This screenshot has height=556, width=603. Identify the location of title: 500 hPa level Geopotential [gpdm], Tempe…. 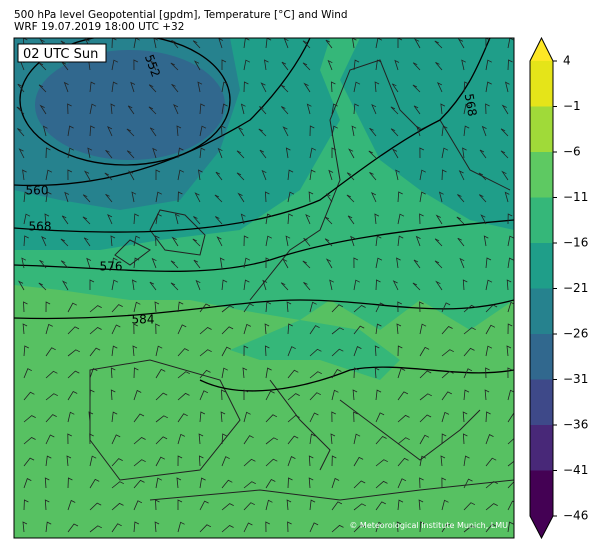
(181, 15).